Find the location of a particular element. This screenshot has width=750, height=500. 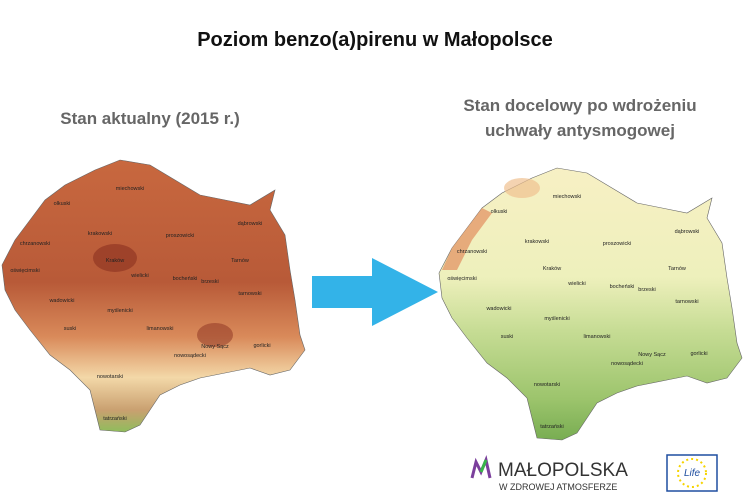

logo-malopolska: MAŁOPOLSKA W ZDROWEJ ATMOSFERZE is located at coordinates (549, 473).